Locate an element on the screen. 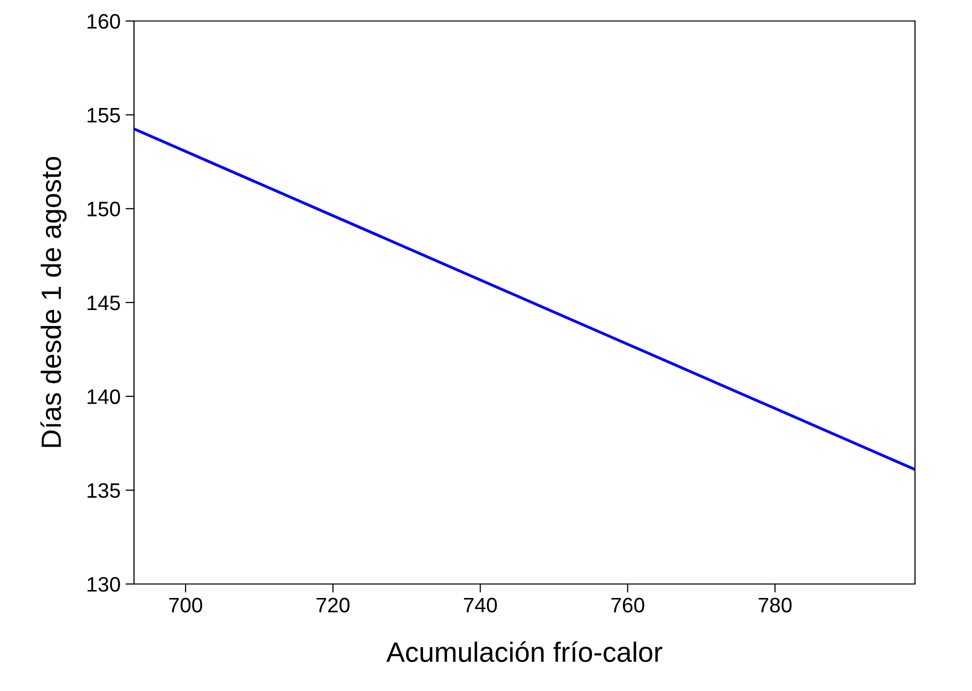  y-tick-label: 160 is located at coordinates (104, 21).